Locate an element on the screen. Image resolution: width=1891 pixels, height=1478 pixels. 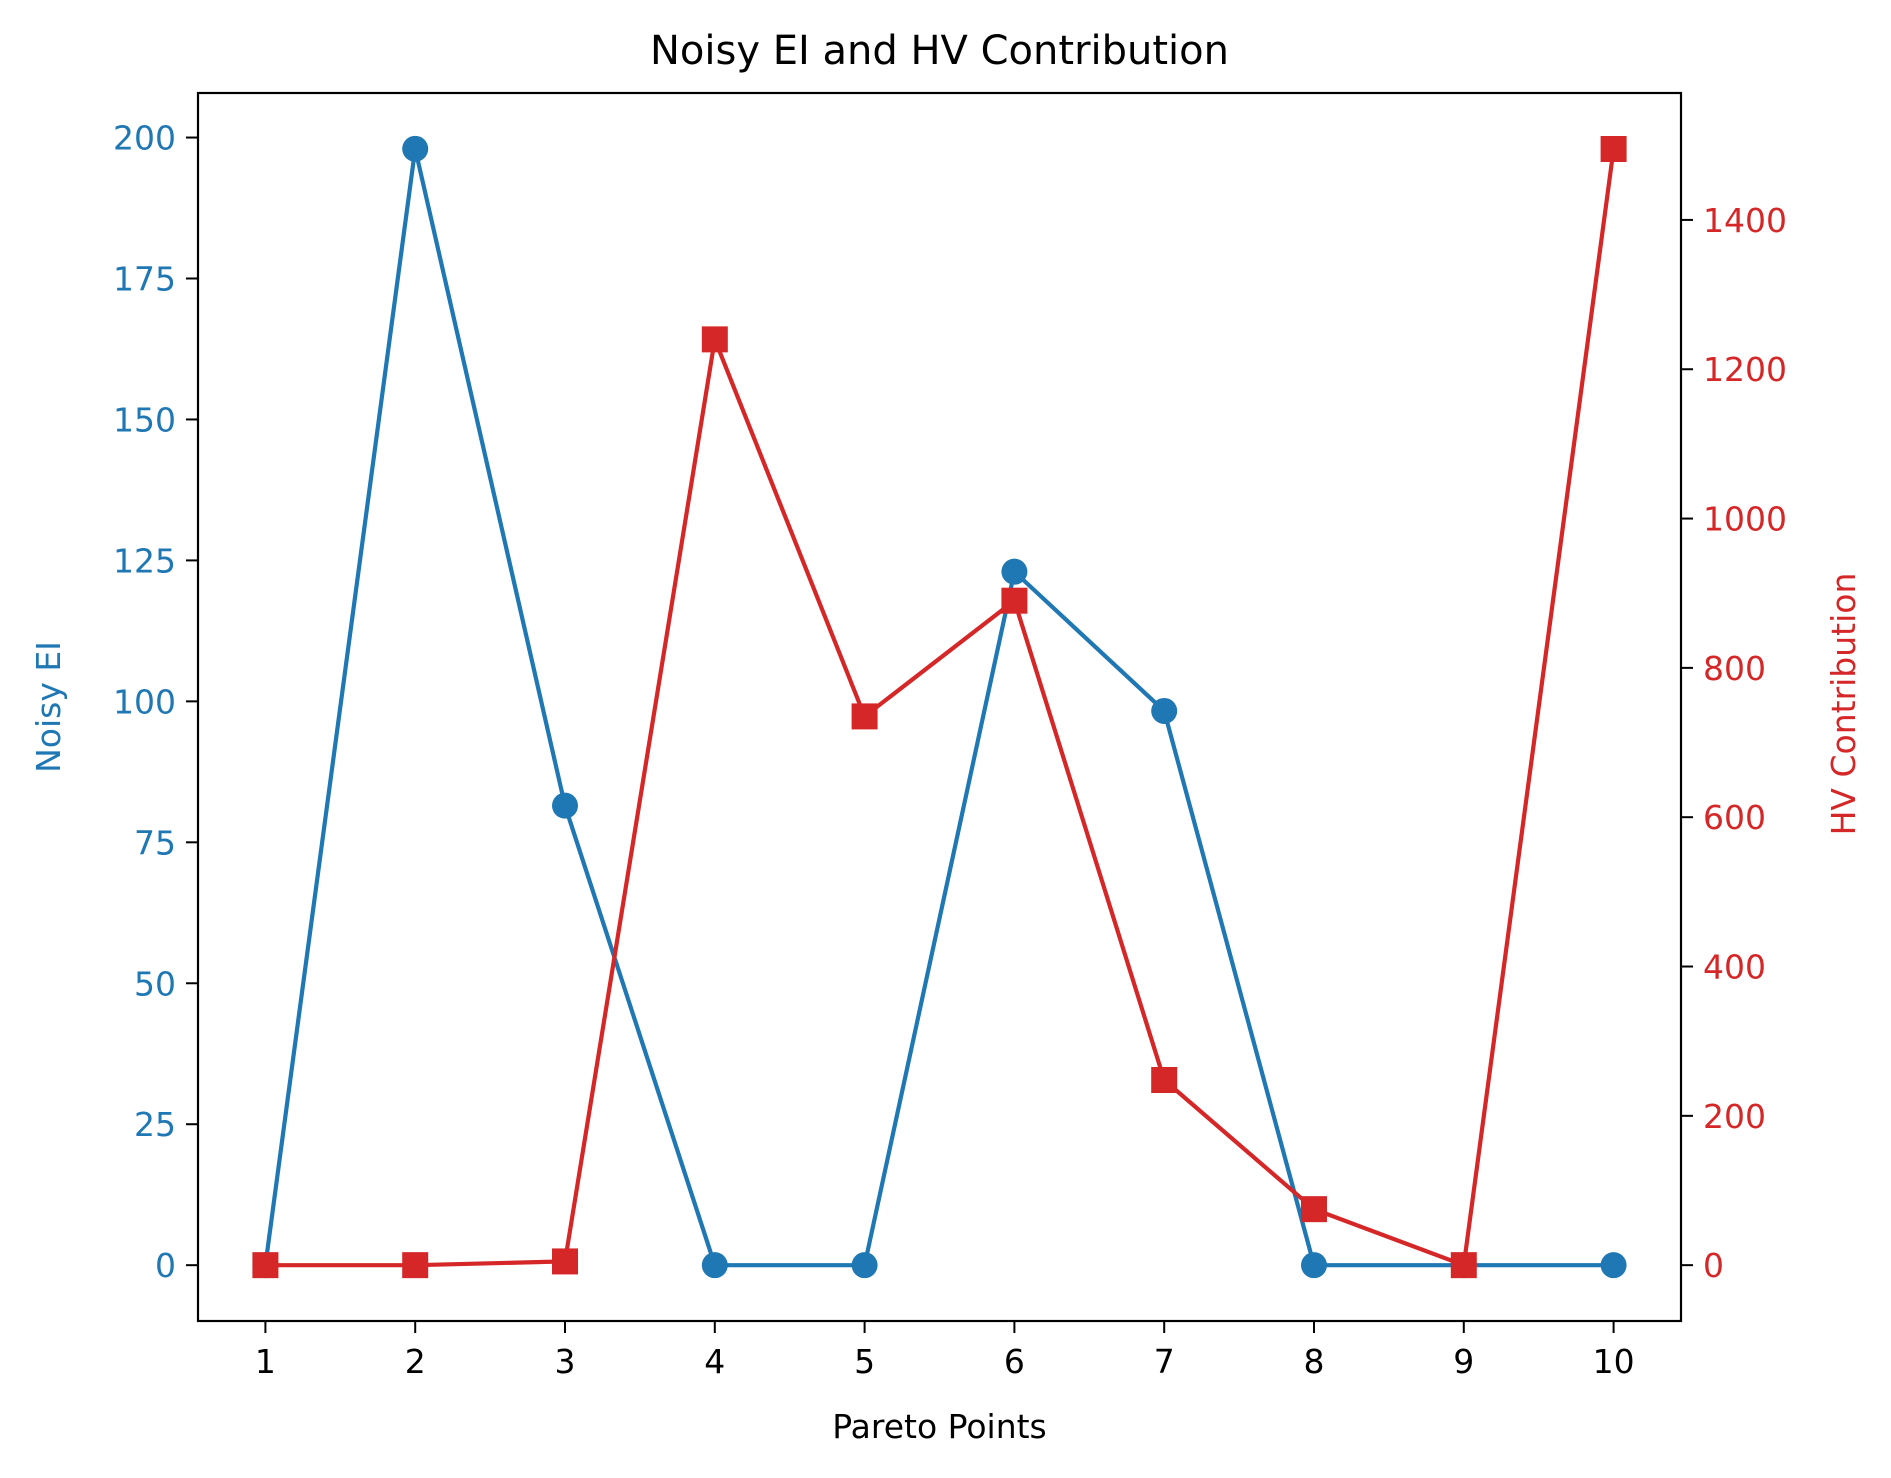
chart-title: Noisy EI and HV Contribution is located at coordinates (939, 51).